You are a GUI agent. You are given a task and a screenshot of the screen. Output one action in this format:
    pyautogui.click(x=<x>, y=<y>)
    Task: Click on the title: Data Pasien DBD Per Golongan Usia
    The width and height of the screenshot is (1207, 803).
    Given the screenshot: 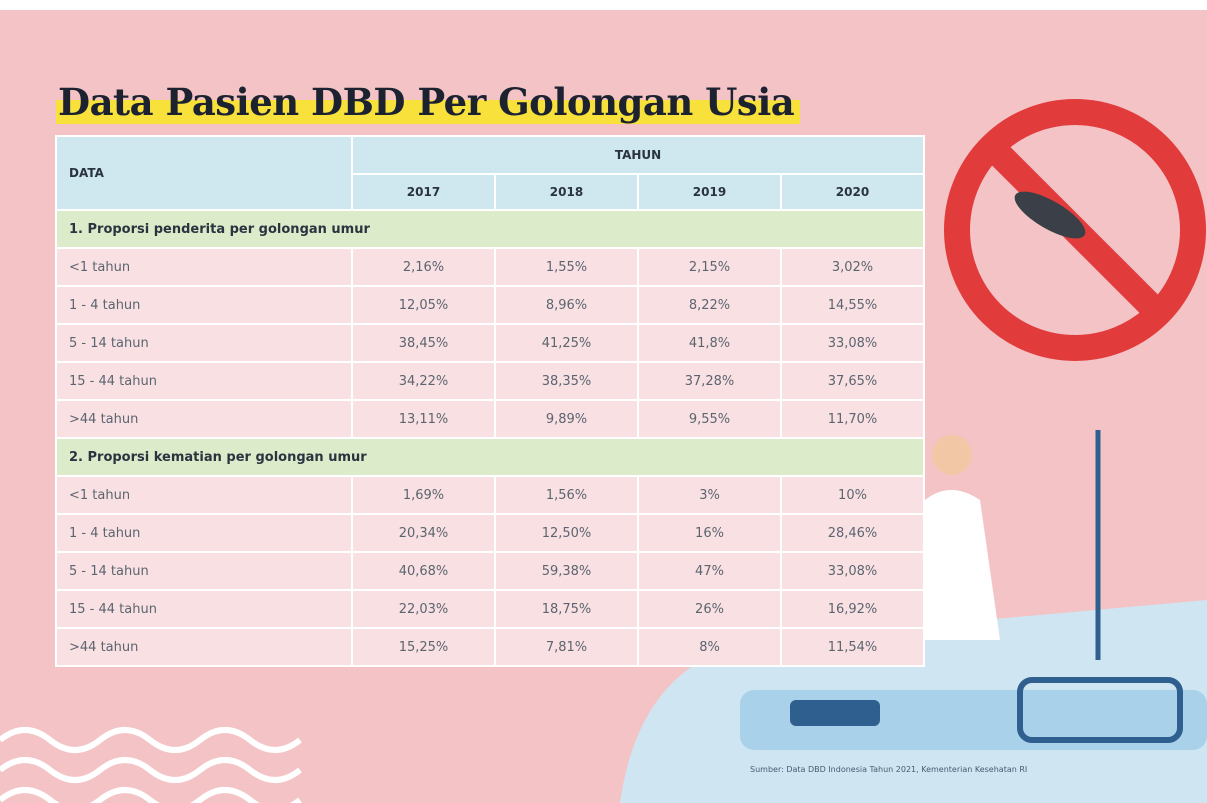 What is the action you would take?
    pyautogui.click(x=428, y=102)
    